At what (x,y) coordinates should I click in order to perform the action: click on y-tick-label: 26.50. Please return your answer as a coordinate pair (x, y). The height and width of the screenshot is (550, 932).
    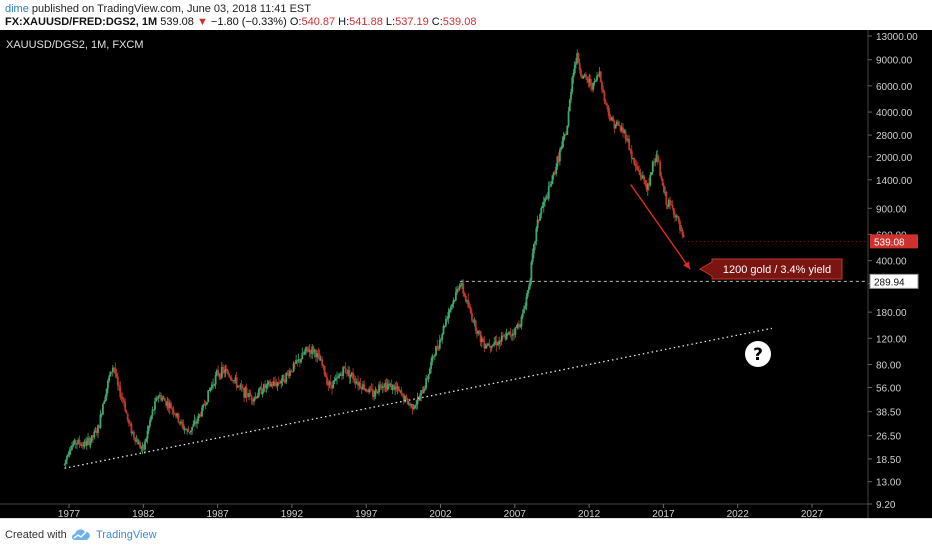
    Looking at the image, I should click on (888, 437).